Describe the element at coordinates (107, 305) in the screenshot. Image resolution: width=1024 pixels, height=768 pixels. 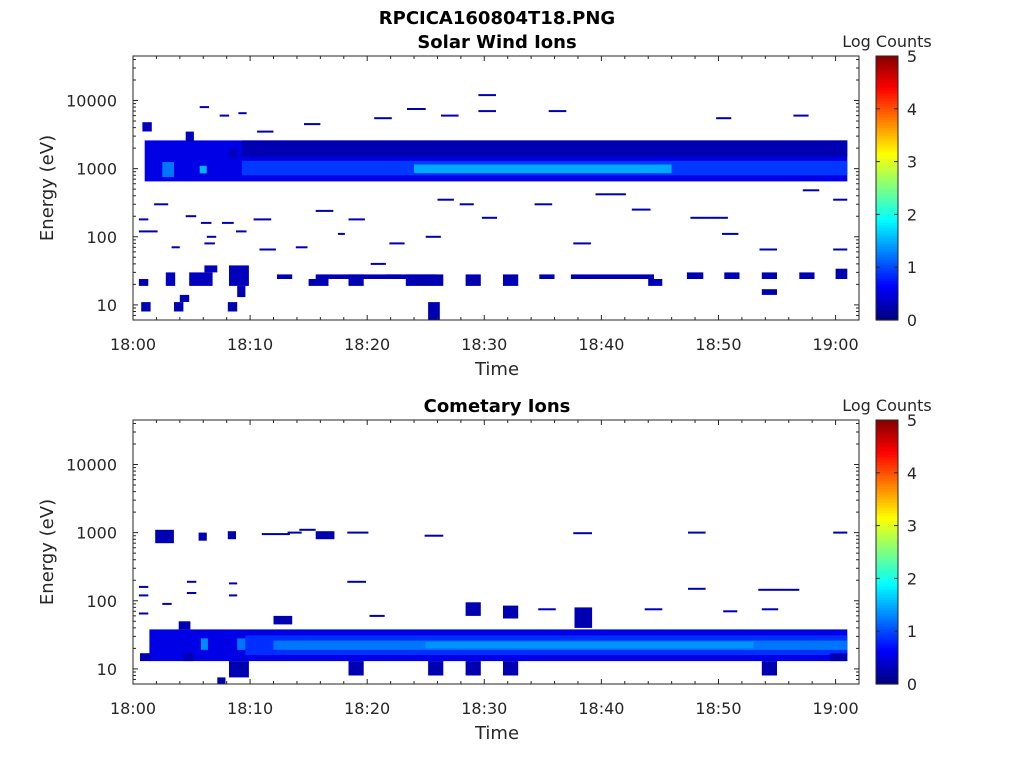
I see `y-tick-label: 10` at that location.